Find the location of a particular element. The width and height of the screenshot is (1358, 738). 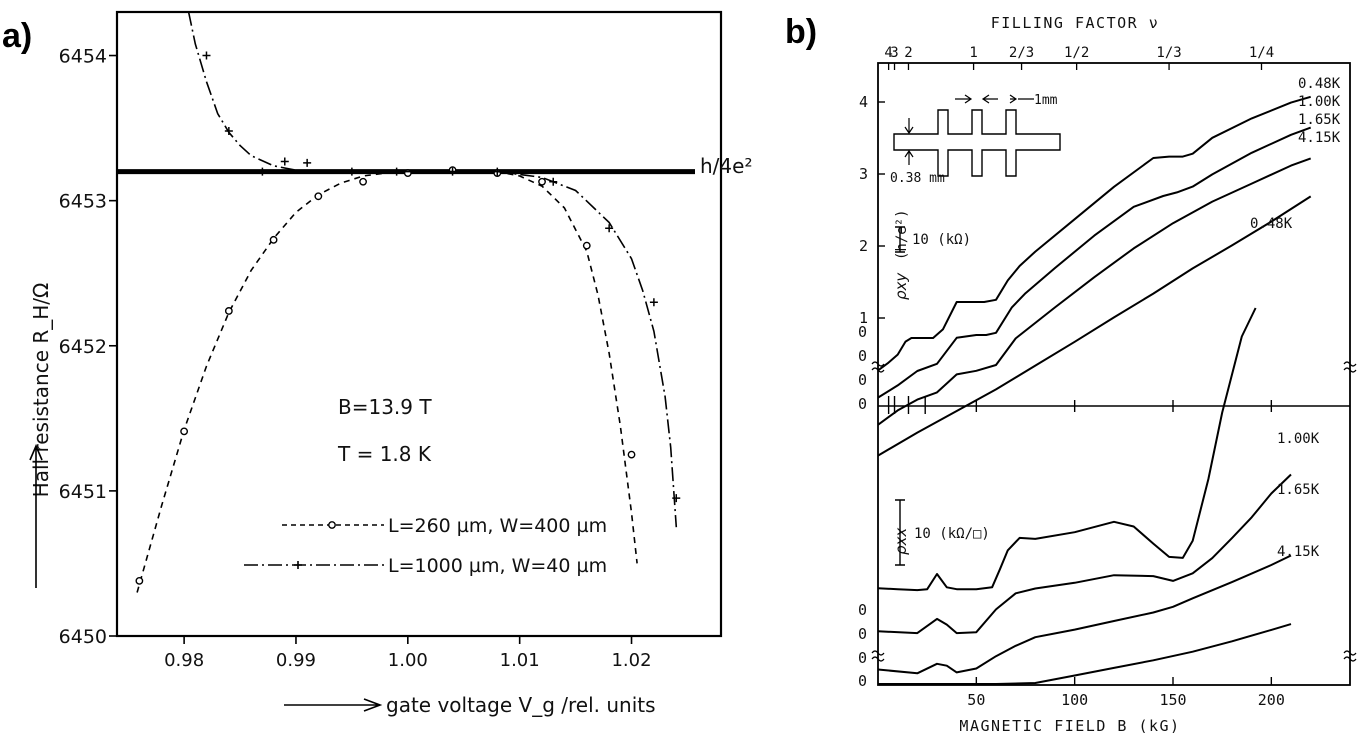

zero-offset-labels: 0 0 0 0 0 0 0 0 is located at coordinates (862, 506).